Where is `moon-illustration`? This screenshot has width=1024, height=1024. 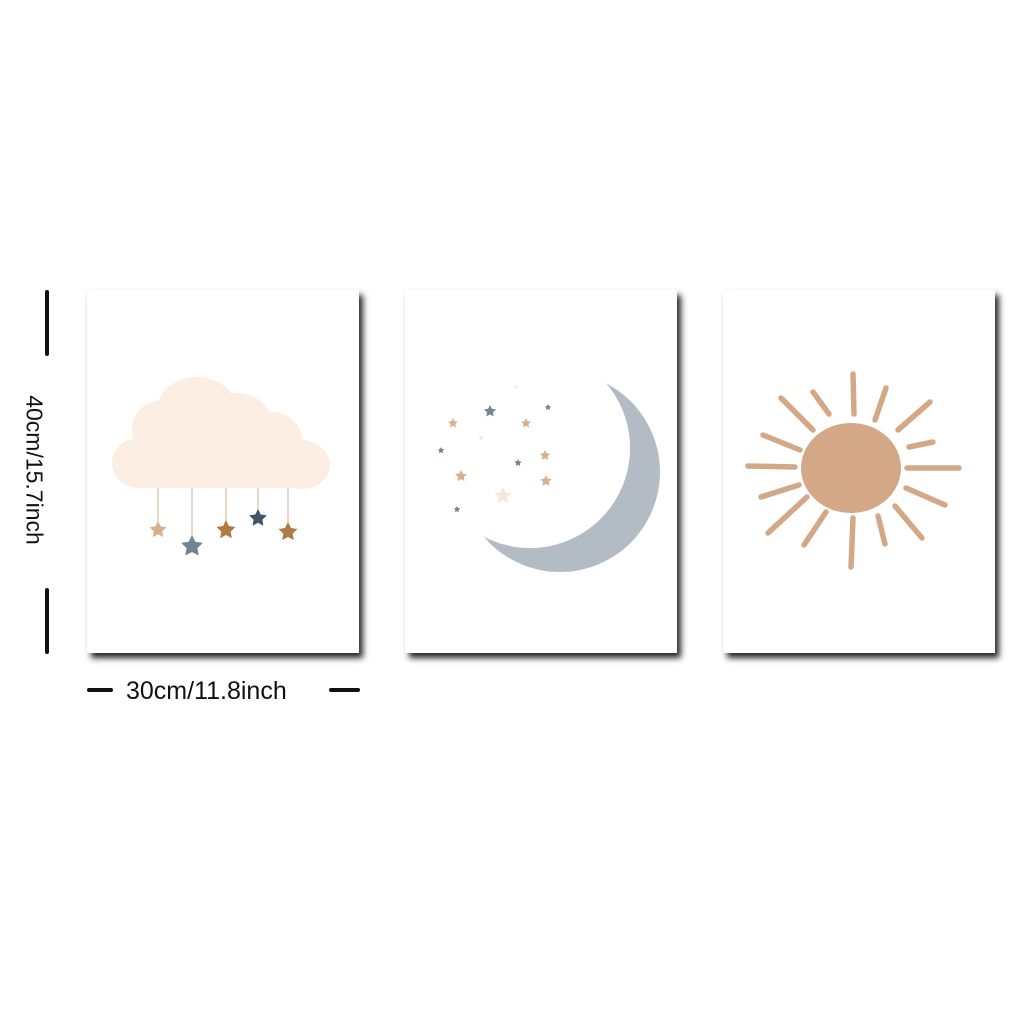 moon-illustration is located at coordinates (548, 472).